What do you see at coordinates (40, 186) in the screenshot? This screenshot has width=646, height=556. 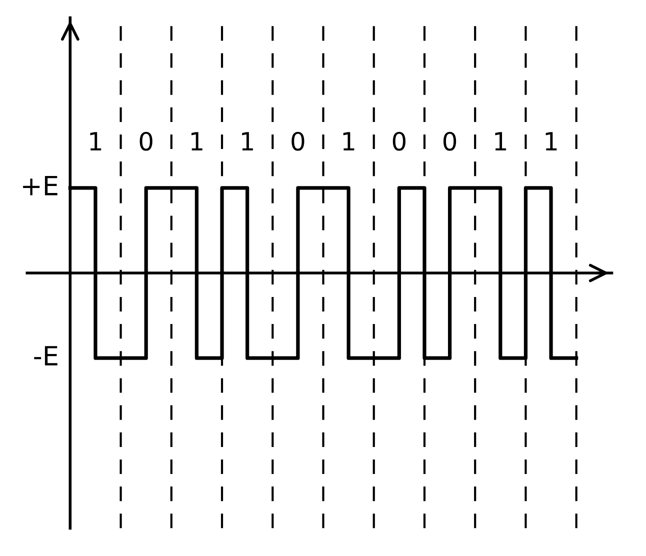 I see `text: +E` at bounding box center [40, 186].